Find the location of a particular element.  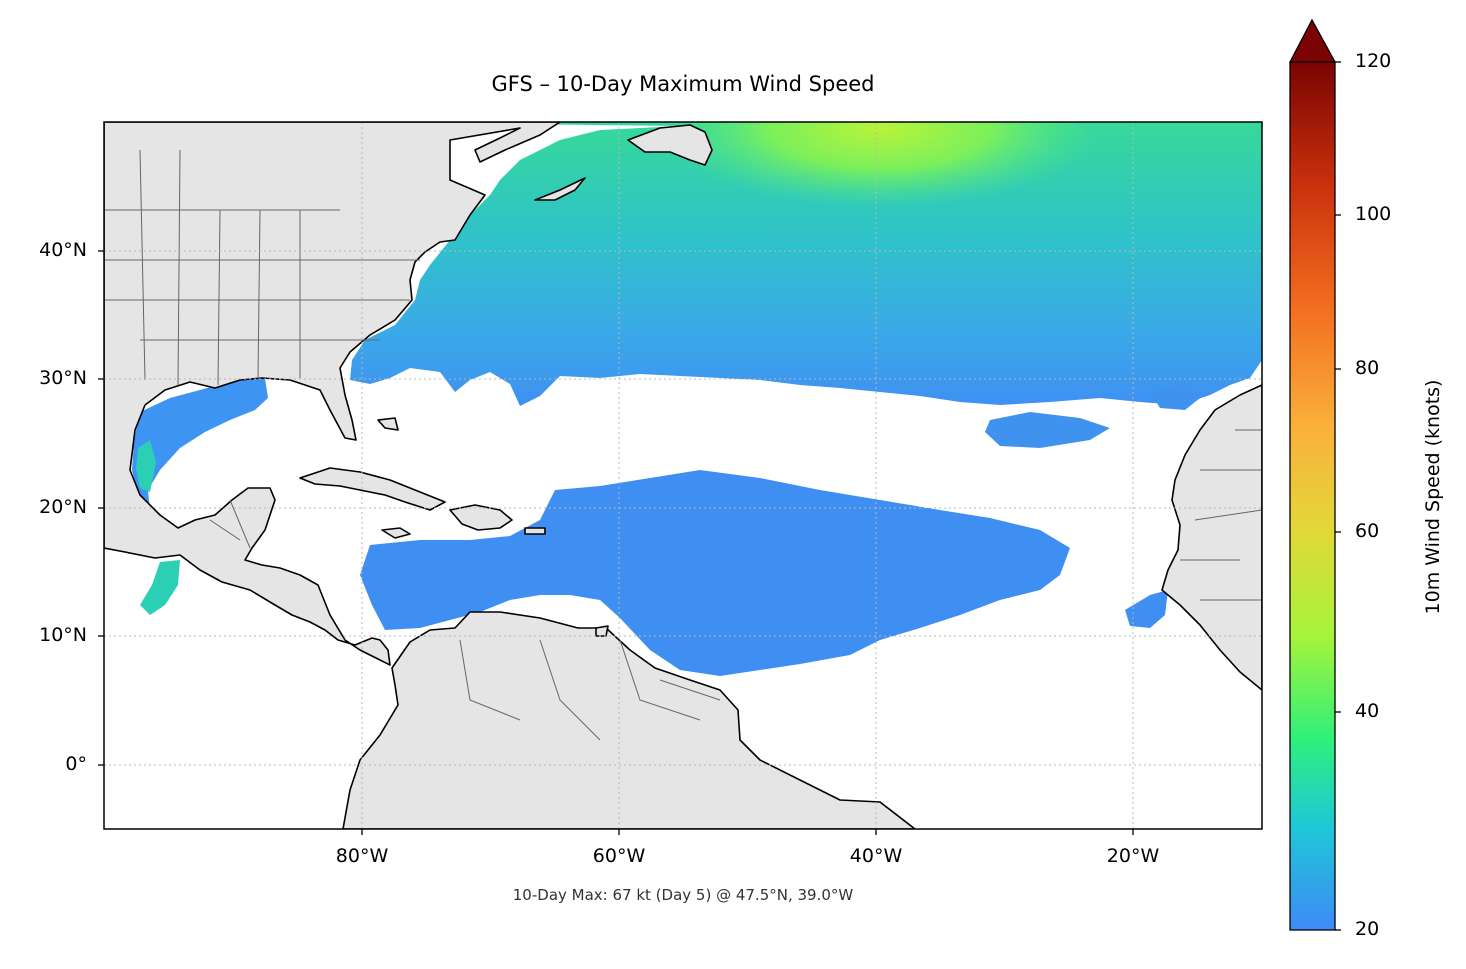

colorbar-frame is located at coordinates (1312, 496).